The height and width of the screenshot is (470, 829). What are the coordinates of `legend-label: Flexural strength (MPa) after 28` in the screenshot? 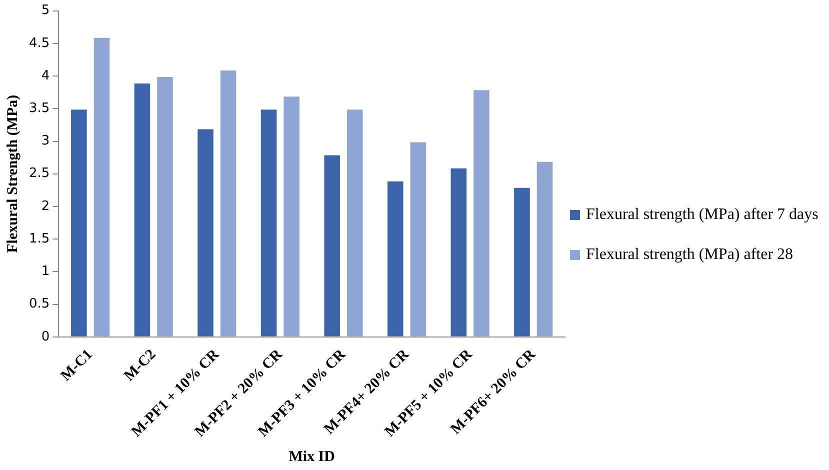 It's located at (690, 255).